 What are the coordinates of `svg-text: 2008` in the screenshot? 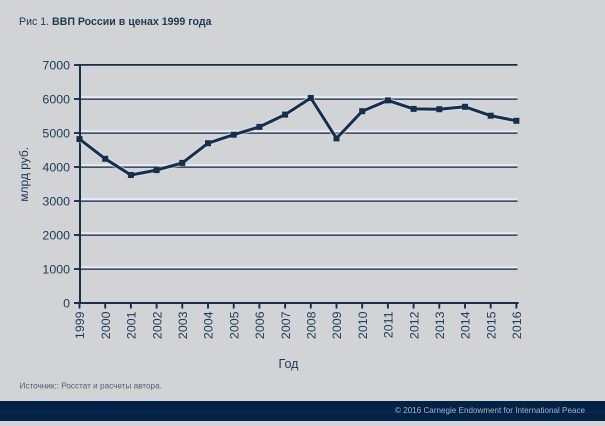 It's located at (312, 325).